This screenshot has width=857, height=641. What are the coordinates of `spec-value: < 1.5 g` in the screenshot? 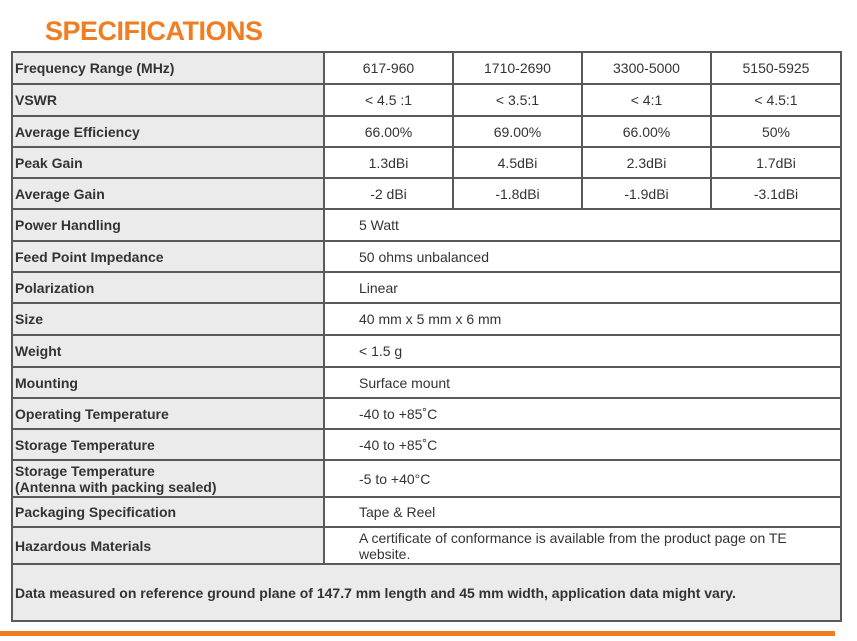 It's located at (582, 351).